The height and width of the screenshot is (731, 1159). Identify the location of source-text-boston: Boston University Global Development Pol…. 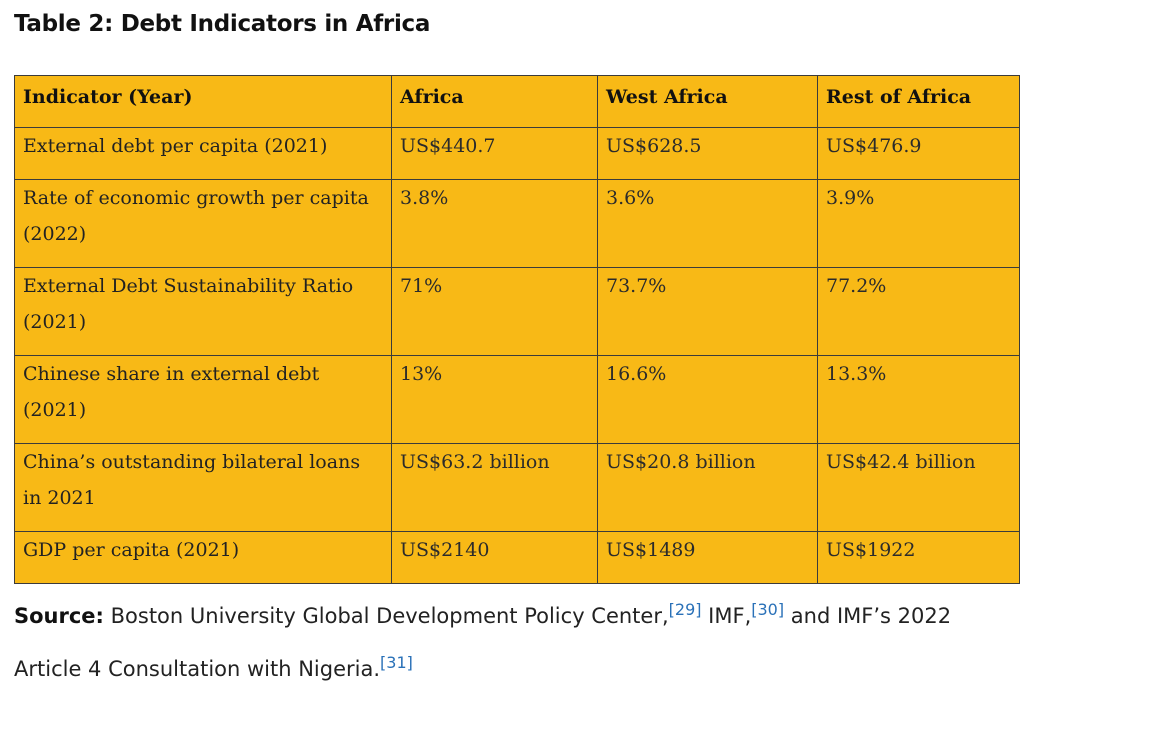
(386, 616).